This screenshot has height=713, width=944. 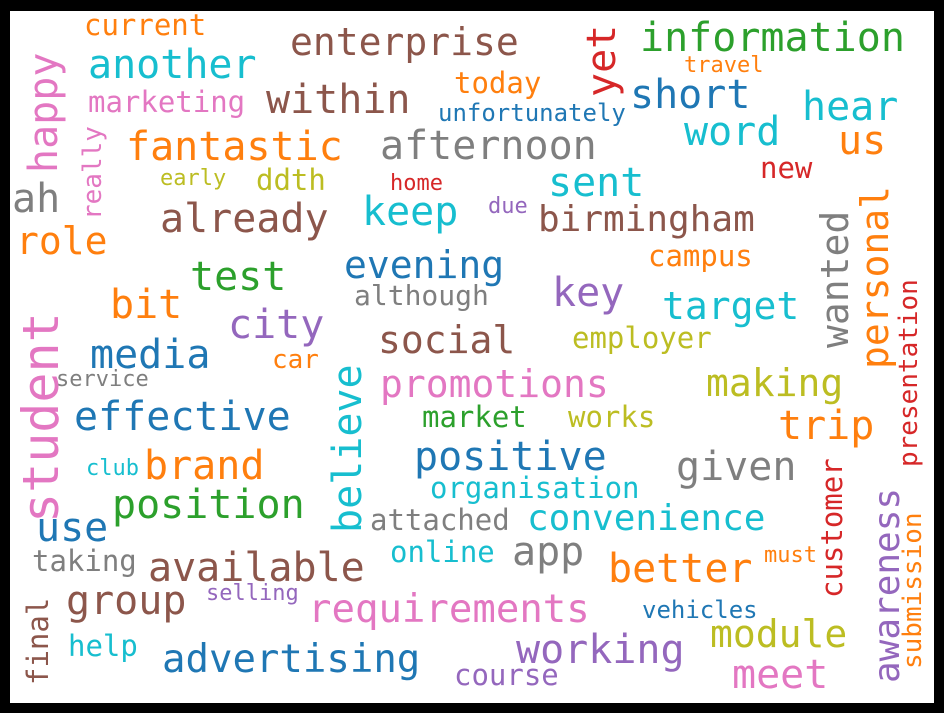 I want to click on word: today, so click(x=498, y=83).